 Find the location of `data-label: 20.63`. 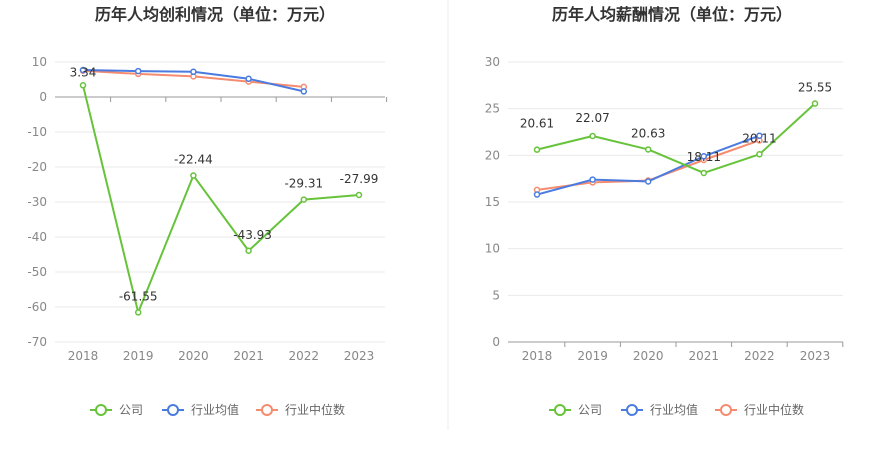

data-label: 20.63 is located at coordinates (648, 133).